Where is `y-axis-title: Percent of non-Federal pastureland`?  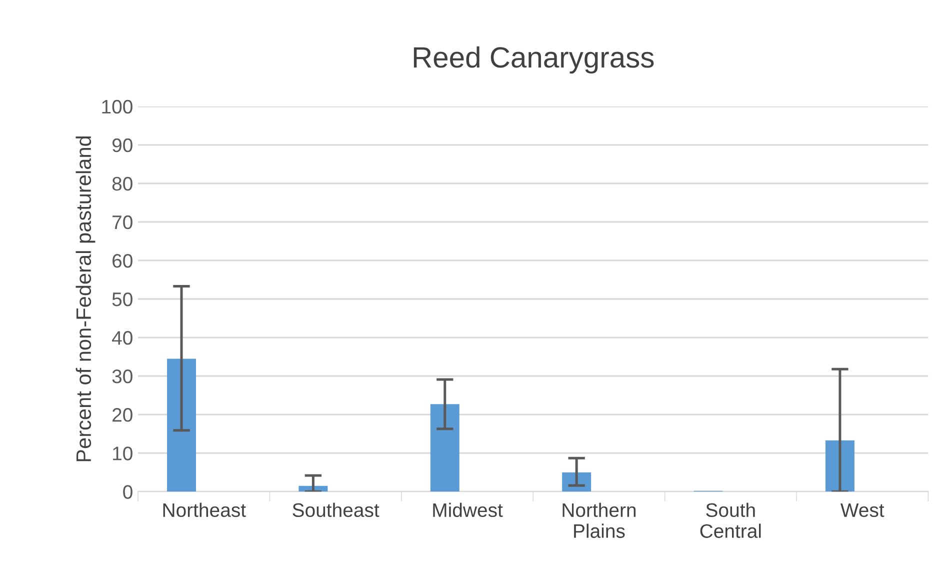 y-axis-title: Percent of non-Federal pastureland is located at coordinates (86, 299).